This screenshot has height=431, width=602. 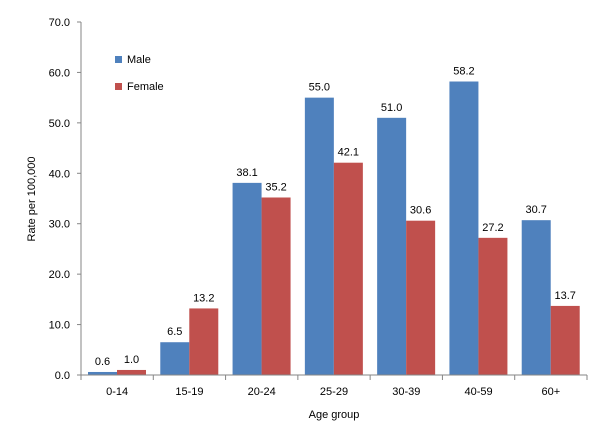 What do you see at coordinates (319, 88) in the screenshot?
I see `data-label: 55.0` at bounding box center [319, 88].